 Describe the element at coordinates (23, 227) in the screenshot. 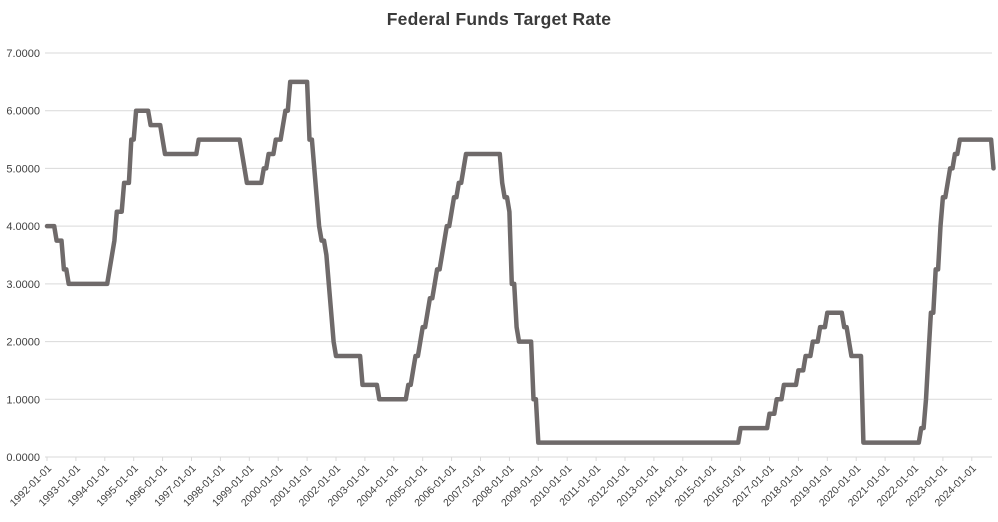

I see `y-axis-tick-label: 4.0000` at that location.